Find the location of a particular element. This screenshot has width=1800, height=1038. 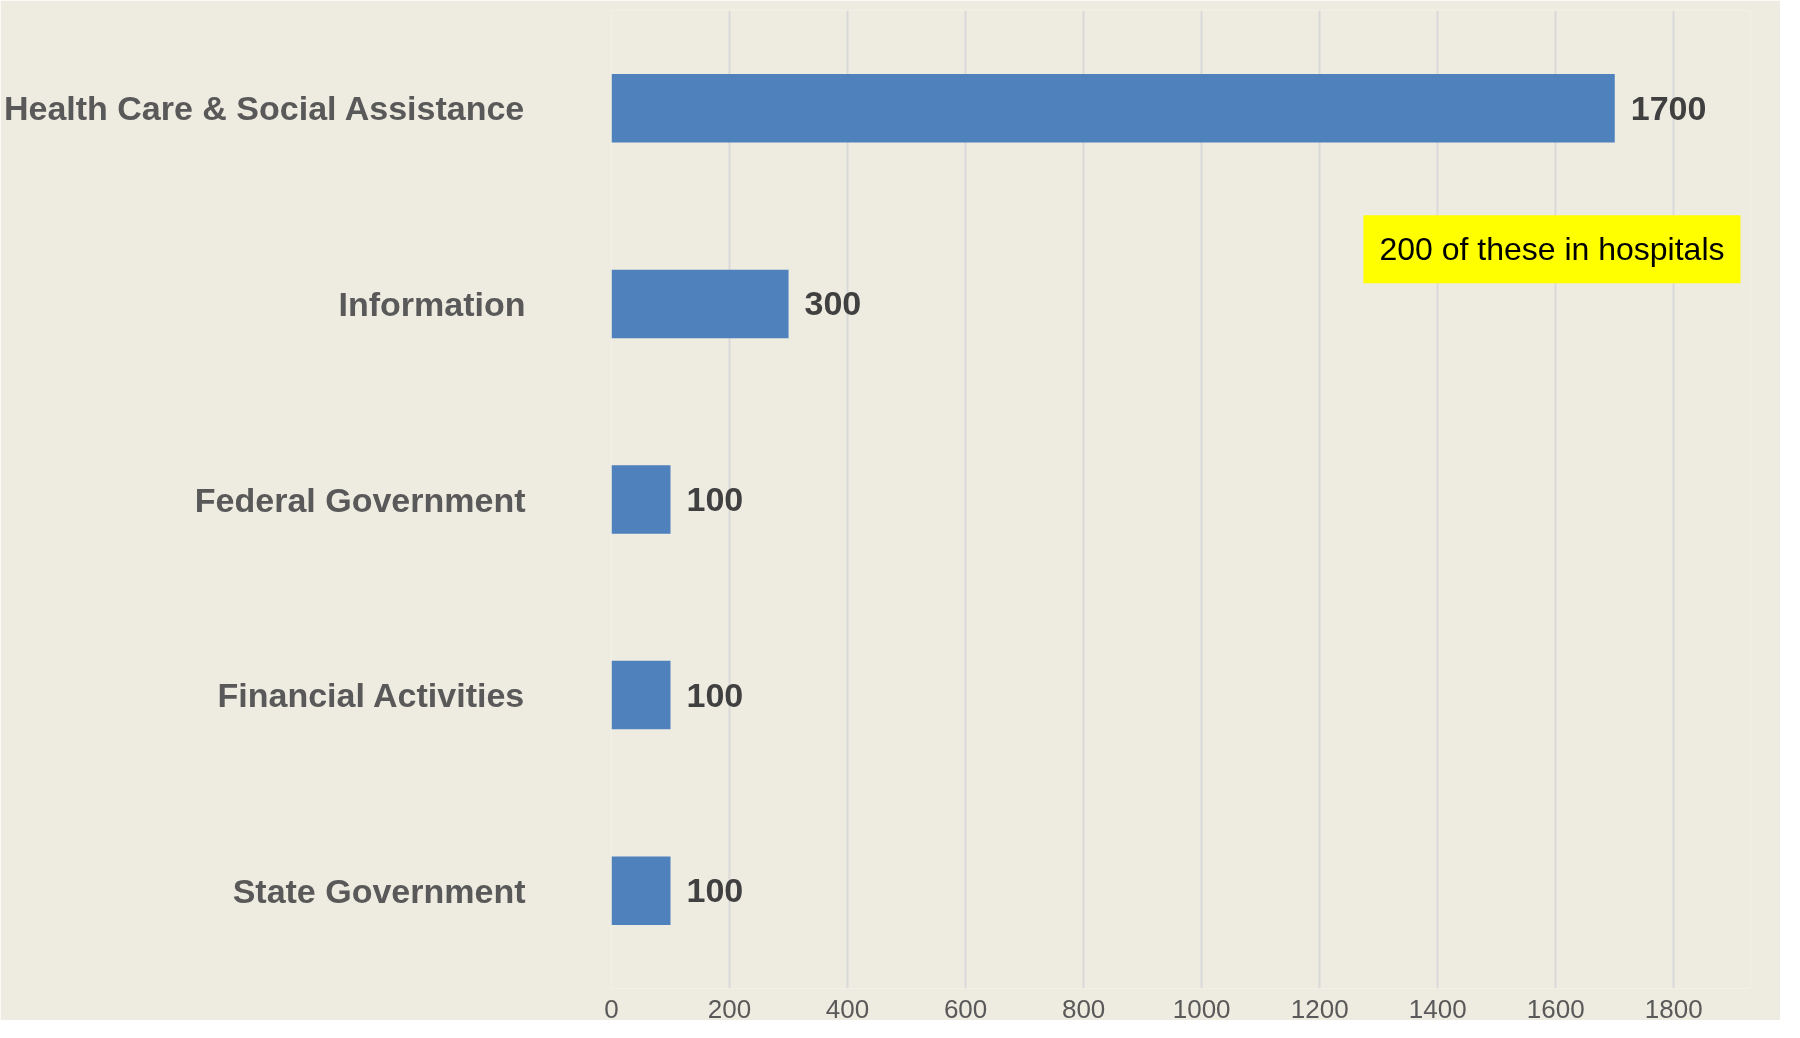

data-label: 1700 is located at coordinates (1668, 107).